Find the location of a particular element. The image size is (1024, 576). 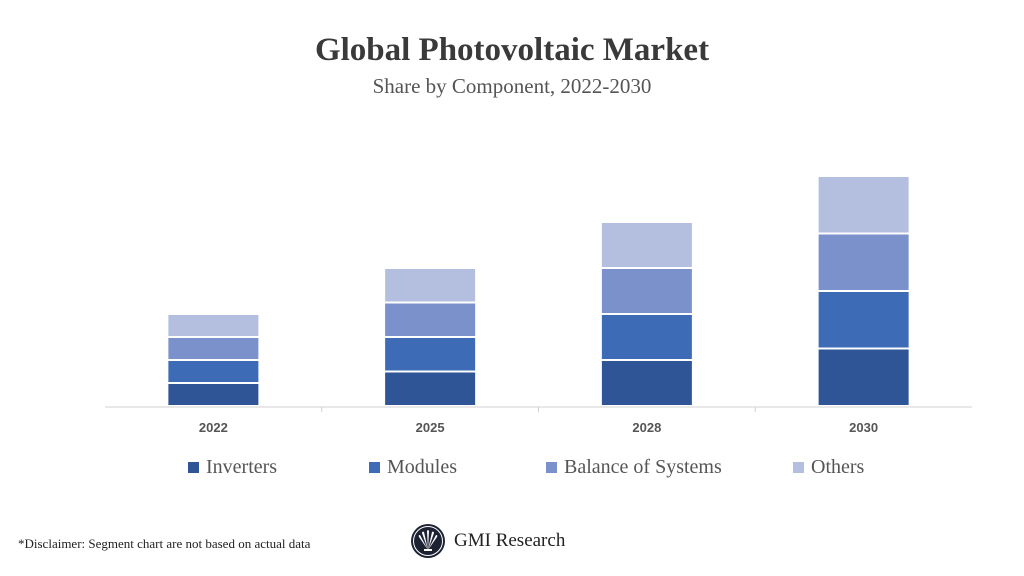

bar-segment-2028-inverters is located at coordinates (646, 383).